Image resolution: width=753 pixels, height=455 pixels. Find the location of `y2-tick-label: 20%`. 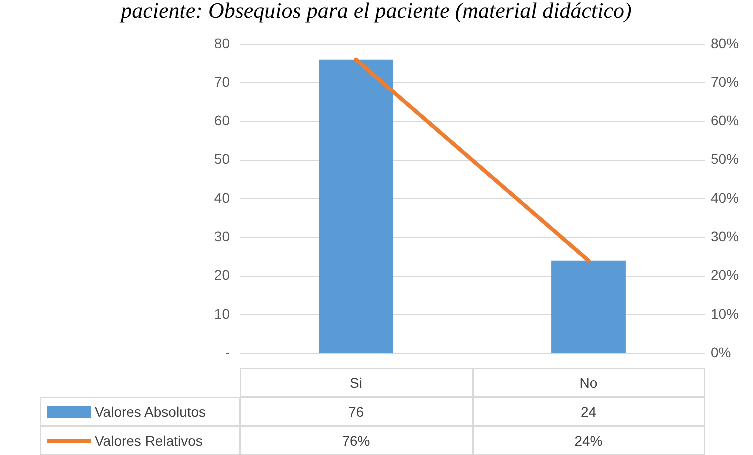

y2-tick-label: 20% is located at coordinates (725, 275).